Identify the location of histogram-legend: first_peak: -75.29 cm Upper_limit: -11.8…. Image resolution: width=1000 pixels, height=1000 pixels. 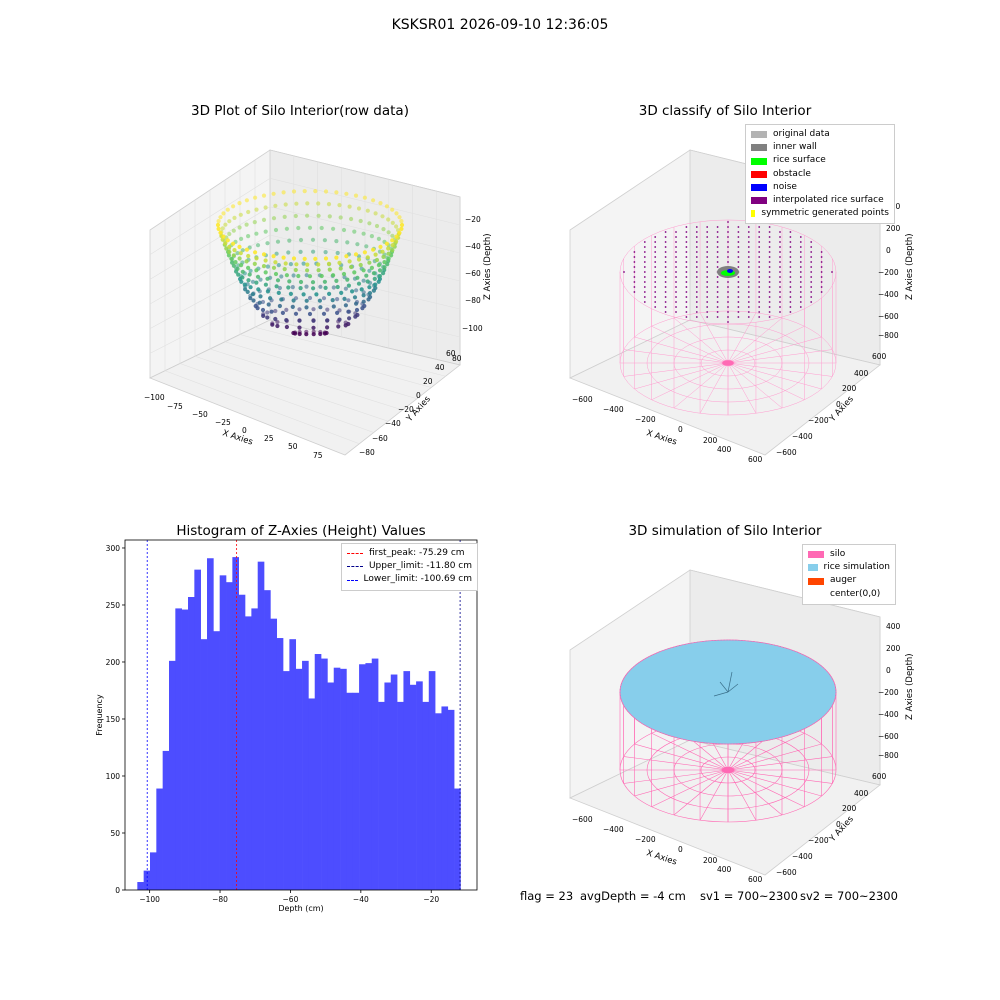
(409, 567).